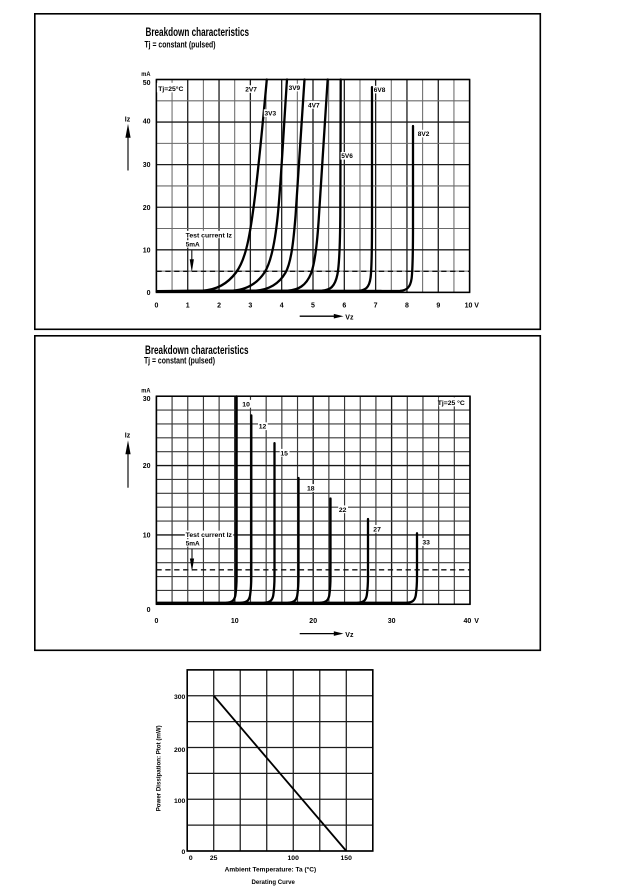 This screenshot has width=623, height=893. What do you see at coordinates (180, 697) in the screenshot?
I see `svg-text: 300` at bounding box center [180, 697].